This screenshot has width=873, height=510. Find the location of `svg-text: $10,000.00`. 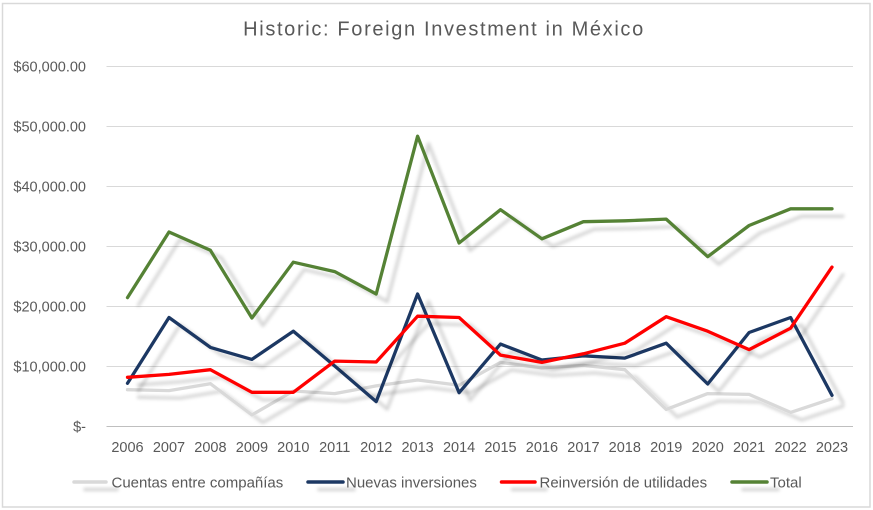

svg-text: $10,000.00 is located at coordinates (49, 368).